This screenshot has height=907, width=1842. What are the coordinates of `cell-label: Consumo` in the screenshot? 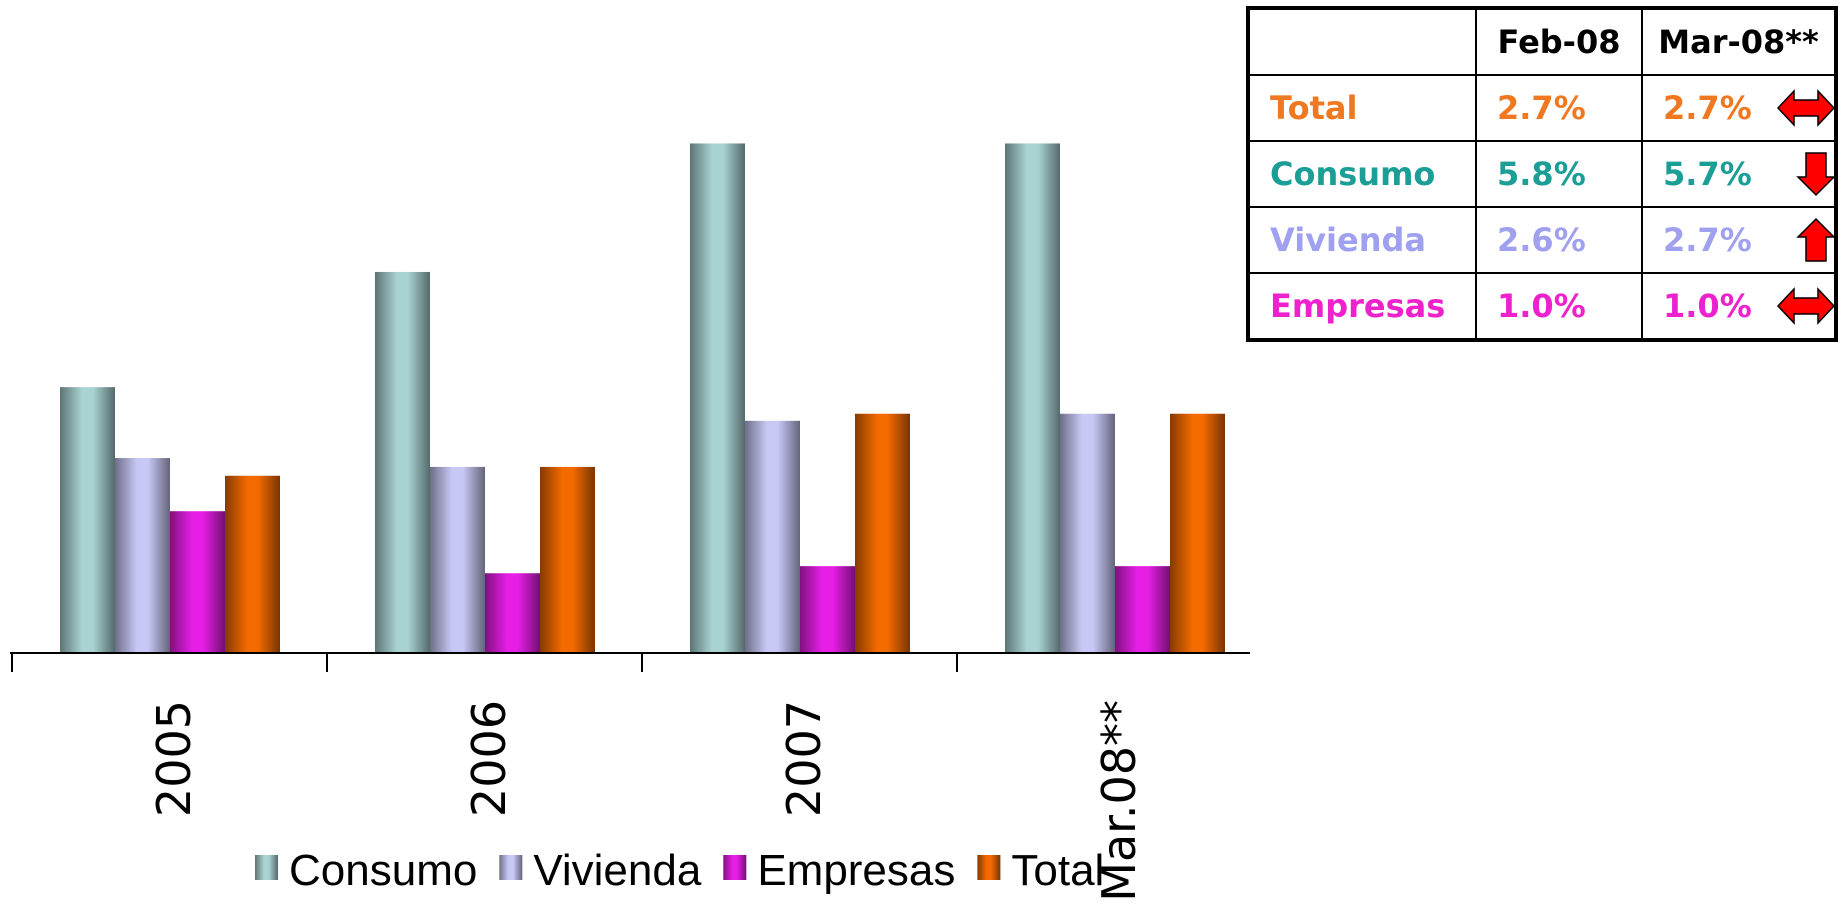 It's located at (1362, 174).